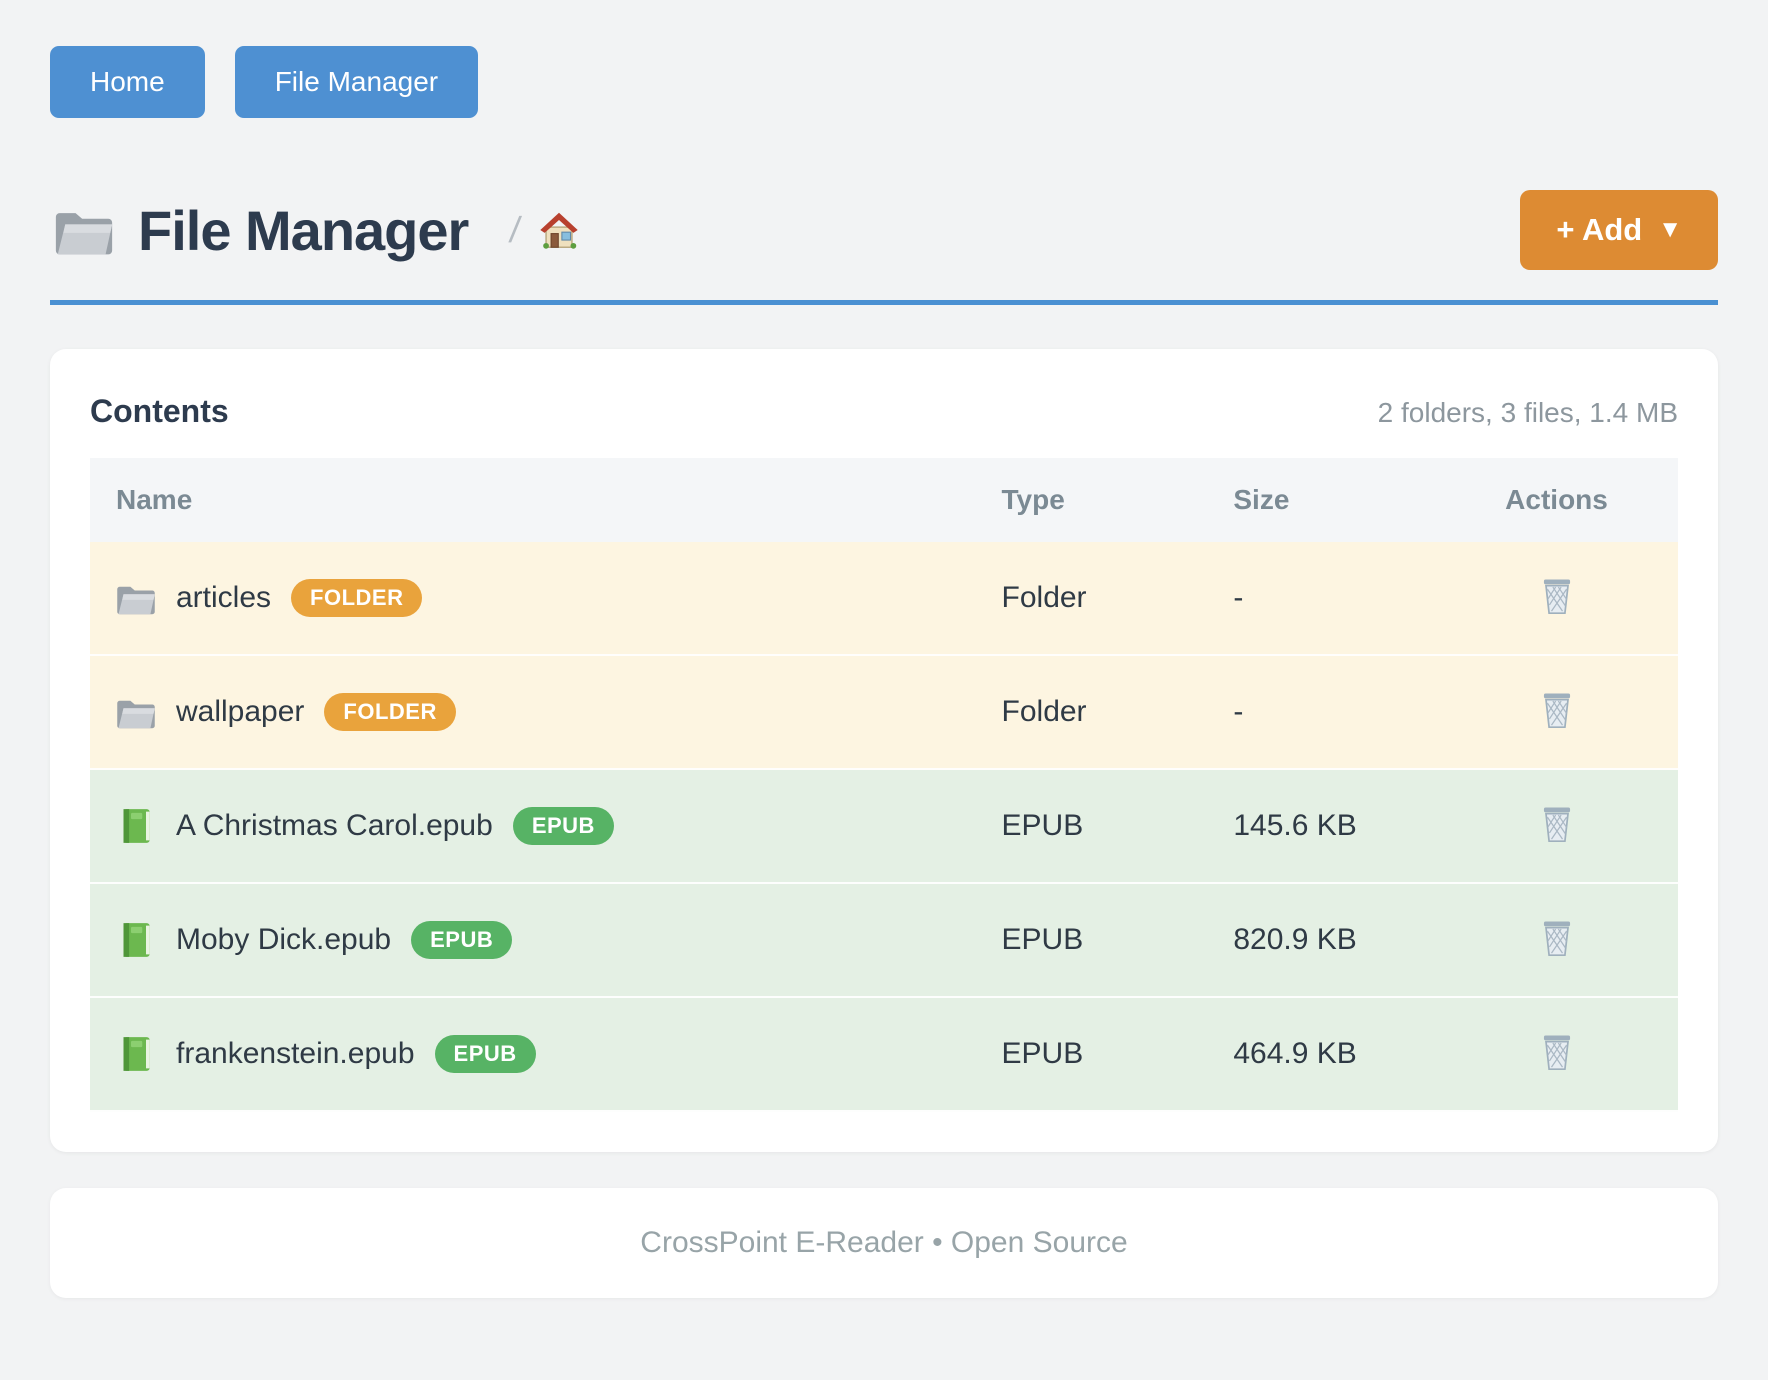 The width and height of the screenshot is (1768, 1380). I want to click on top-nav: Home File Manager, so click(884, 82).